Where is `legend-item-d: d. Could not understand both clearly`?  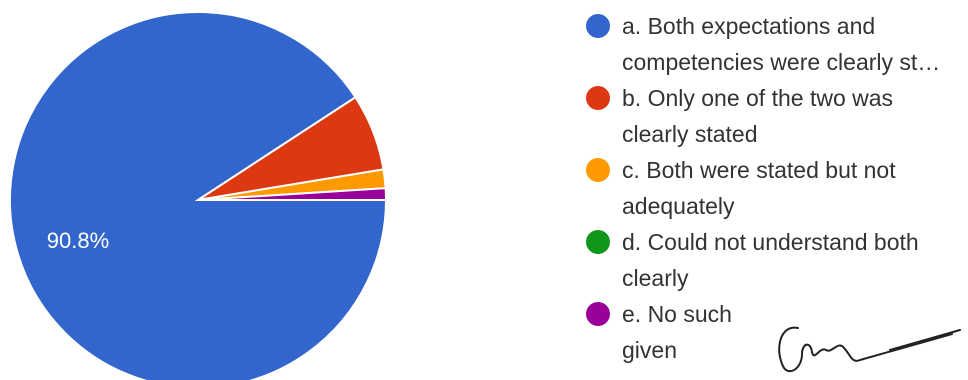
legend-item-d: d. Could not understand both clearly is located at coordinates (776, 260).